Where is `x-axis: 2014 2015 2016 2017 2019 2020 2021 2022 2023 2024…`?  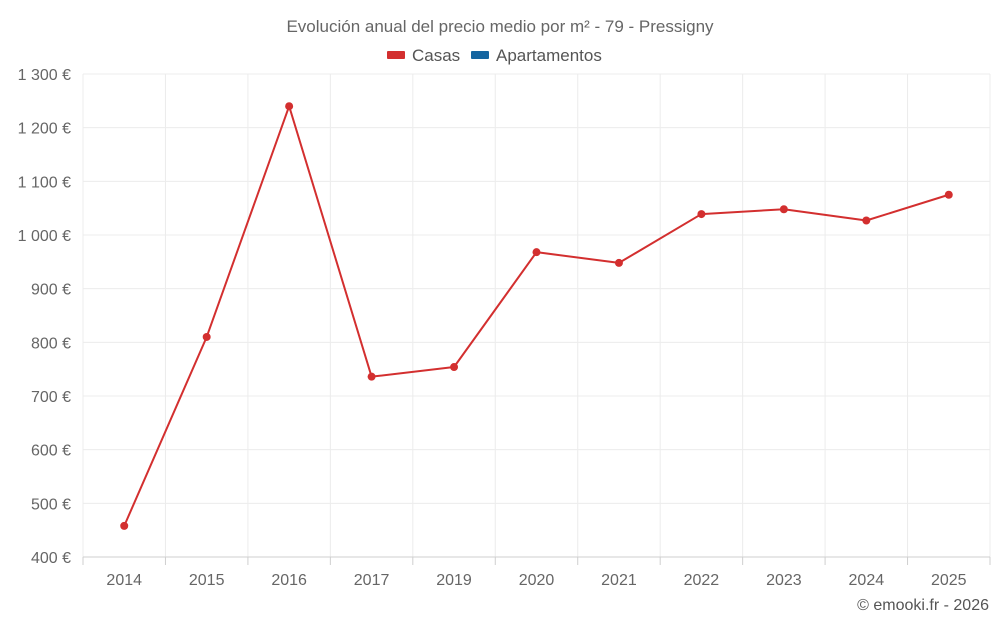
x-axis: 2014 2015 2016 2017 2019 2020 2021 2022 2023 2024… is located at coordinates (536, 572).